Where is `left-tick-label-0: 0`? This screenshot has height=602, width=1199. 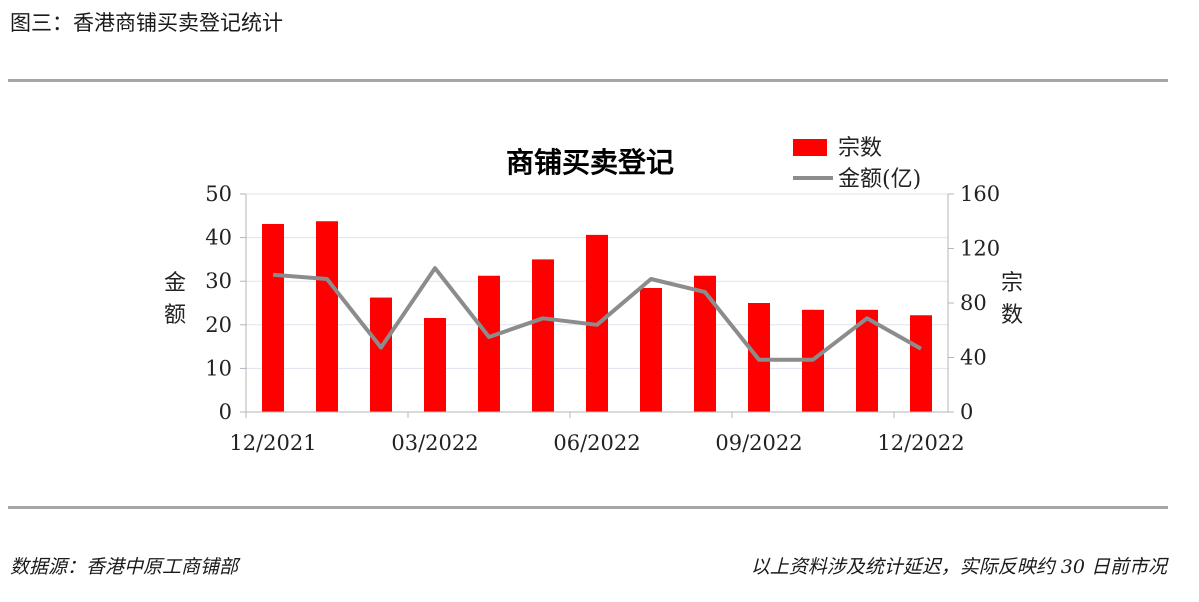
left-tick-label-0: 0 is located at coordinates (225, 412).